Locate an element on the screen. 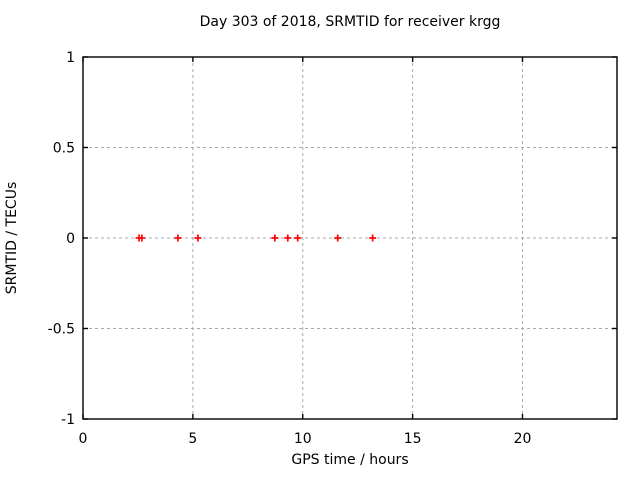 The height and width of the screenshot is (480, 640). y-tick-label: 0 is located at coordinates (70, 239).